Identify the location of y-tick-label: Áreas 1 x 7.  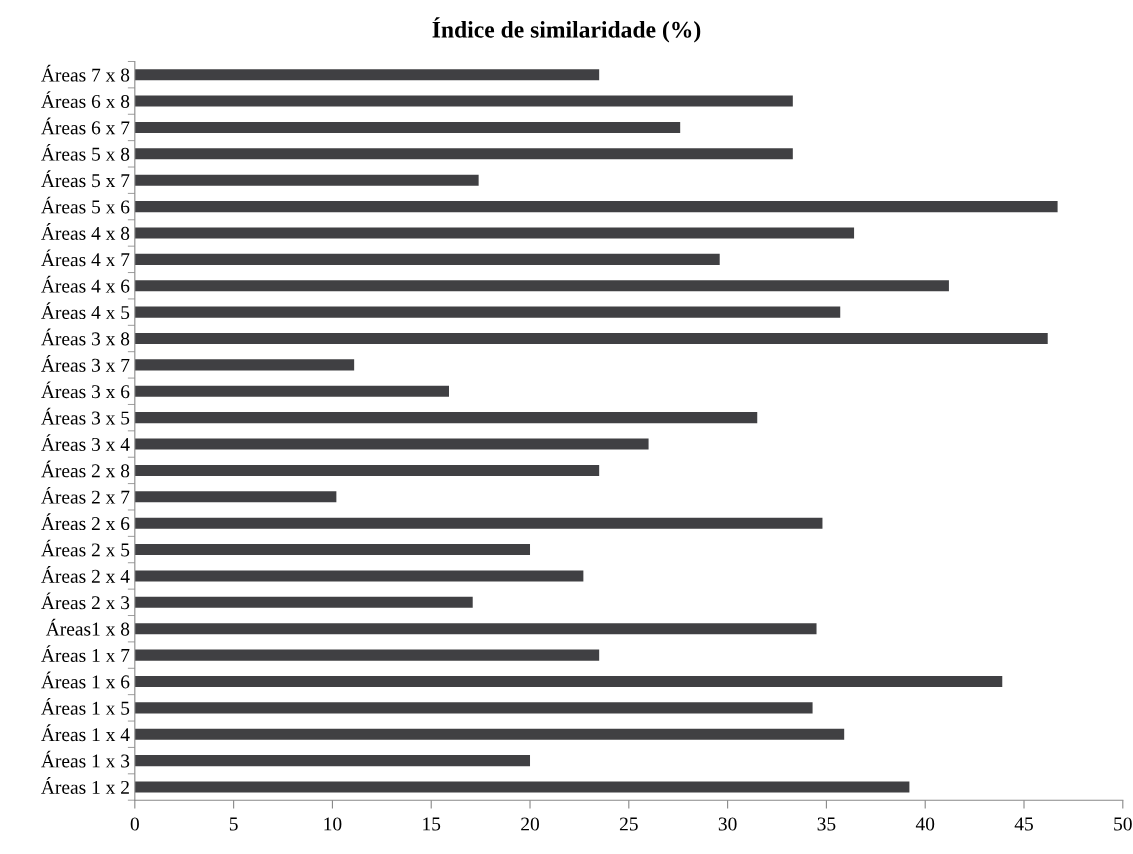
(85, 654).